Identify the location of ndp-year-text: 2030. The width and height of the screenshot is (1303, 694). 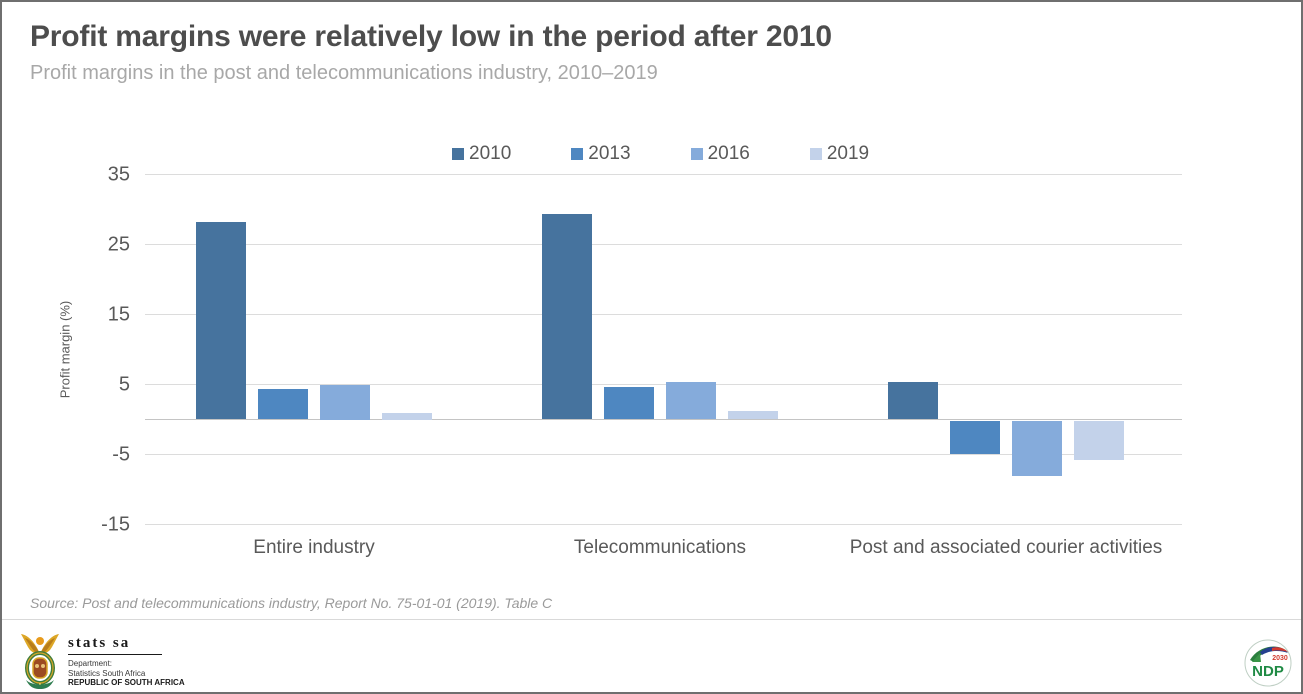
(1280, 658).